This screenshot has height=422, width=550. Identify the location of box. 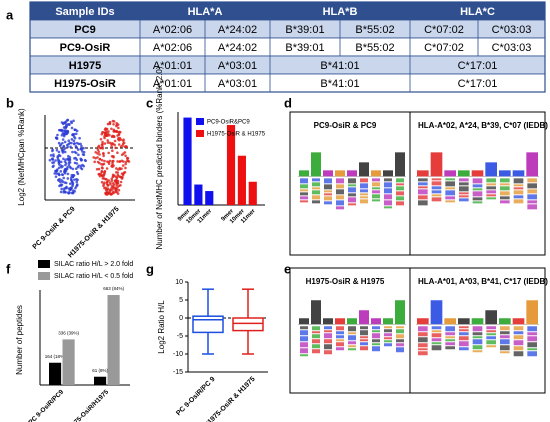
(208, 324).